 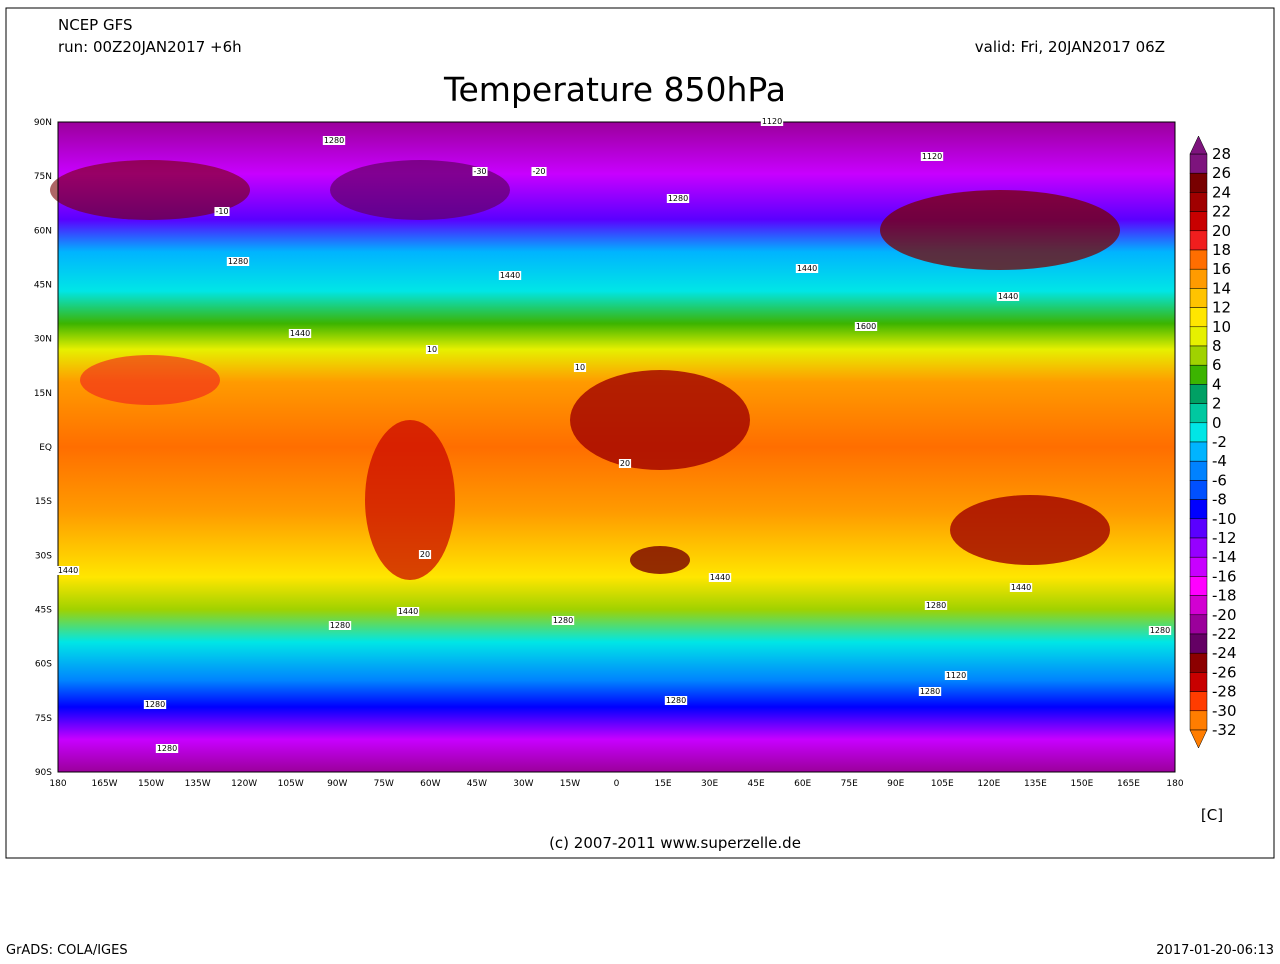 I want to click on lat-label: 45S, so click(x=43, y=611).